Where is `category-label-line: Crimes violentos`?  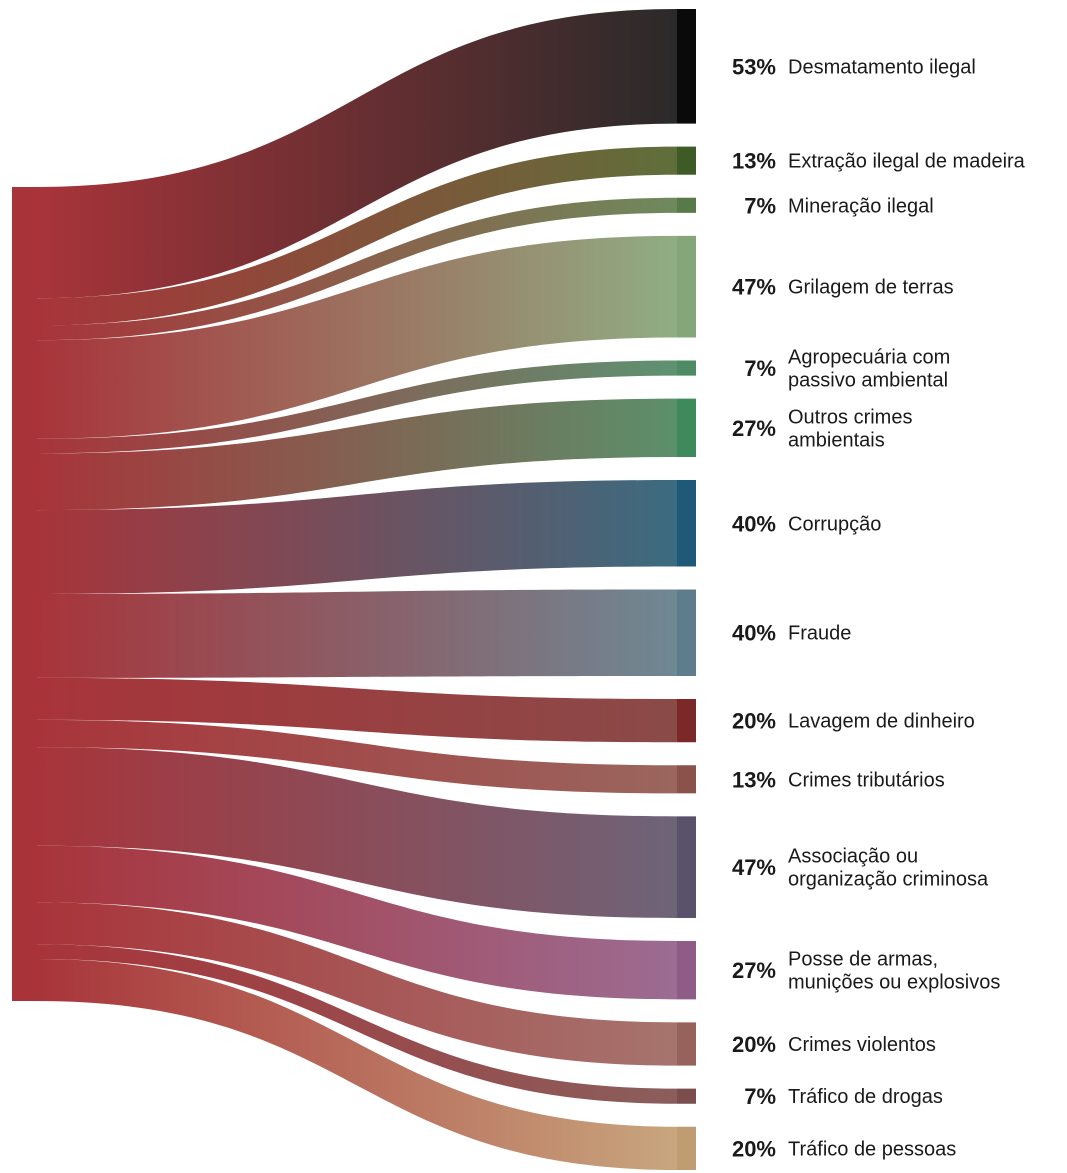 category-label-line: Crimes violentos is located at coordinates (862, 1045).